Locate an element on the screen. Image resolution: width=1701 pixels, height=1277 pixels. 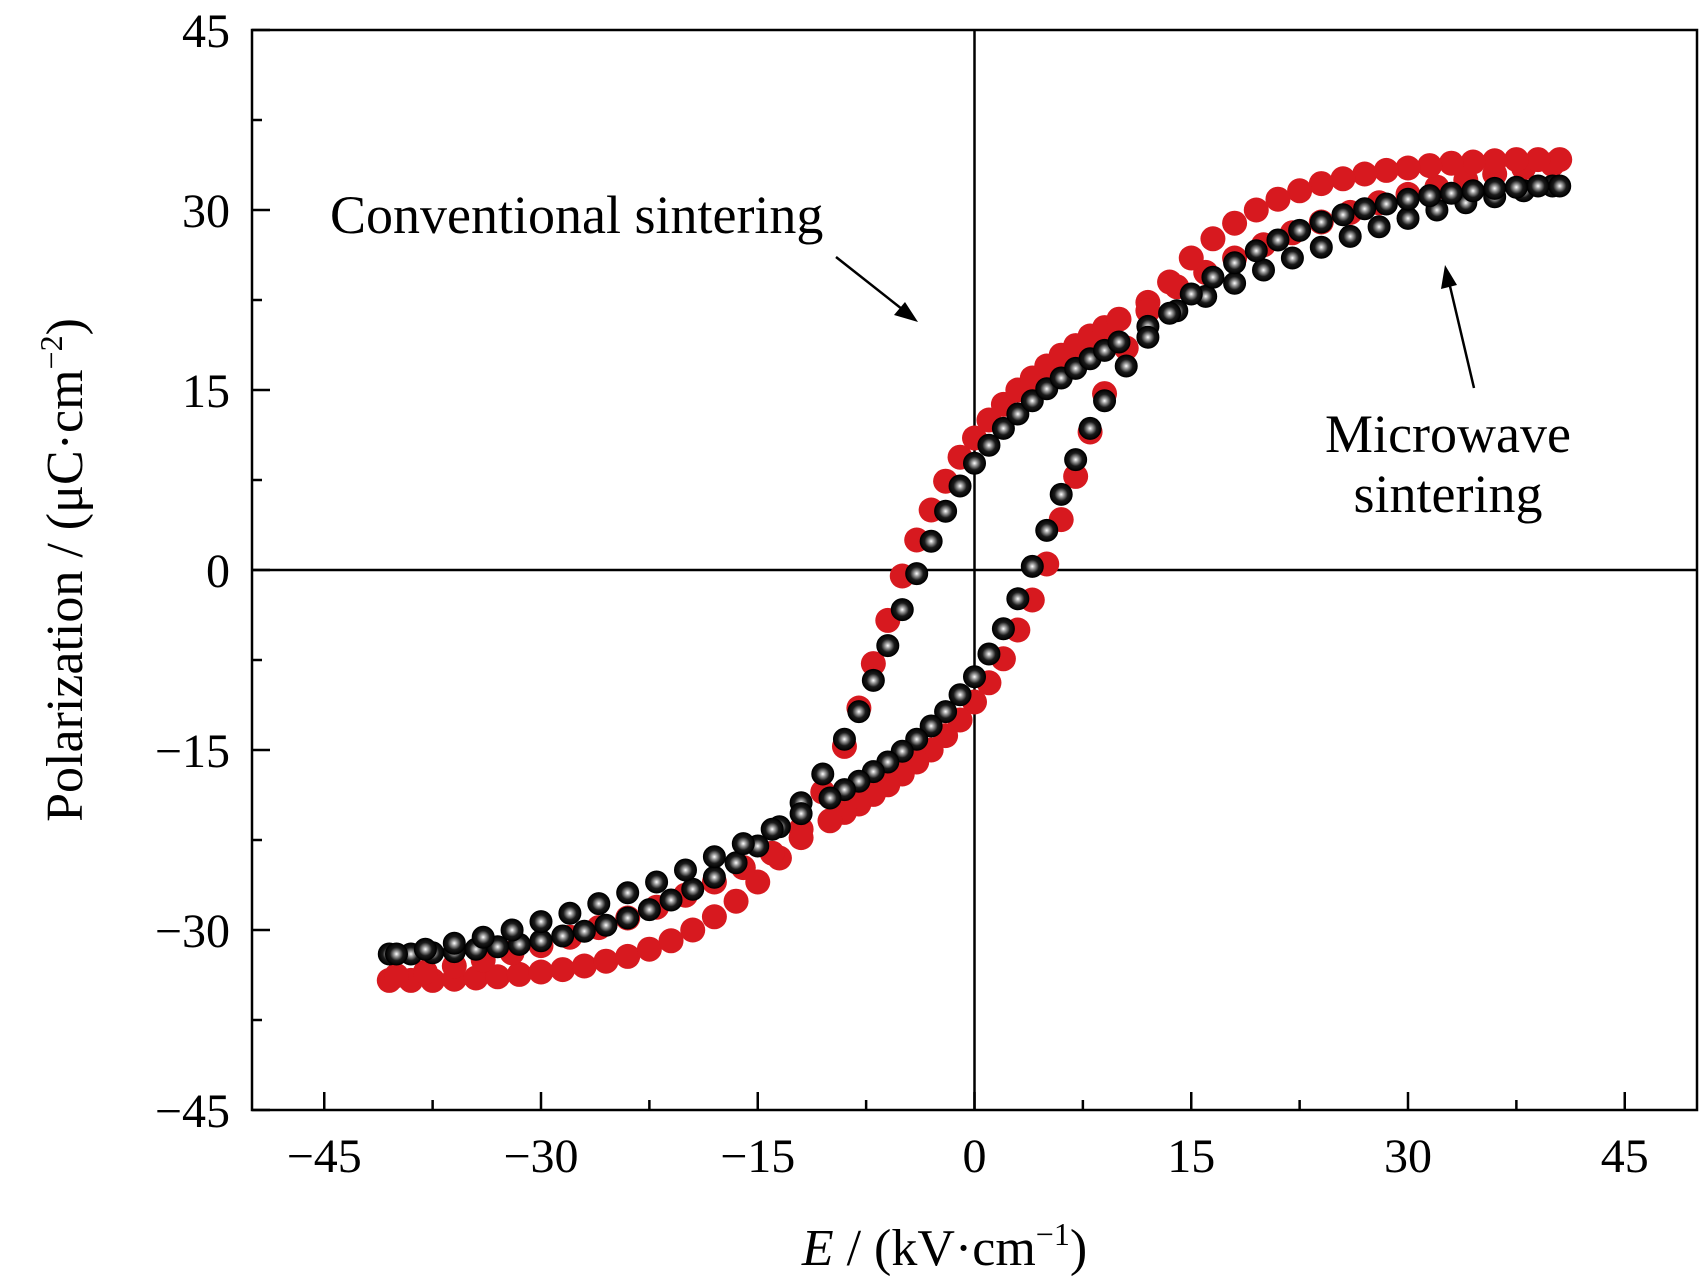
y-tick-label: 15 is located at coordinates (206, 391).